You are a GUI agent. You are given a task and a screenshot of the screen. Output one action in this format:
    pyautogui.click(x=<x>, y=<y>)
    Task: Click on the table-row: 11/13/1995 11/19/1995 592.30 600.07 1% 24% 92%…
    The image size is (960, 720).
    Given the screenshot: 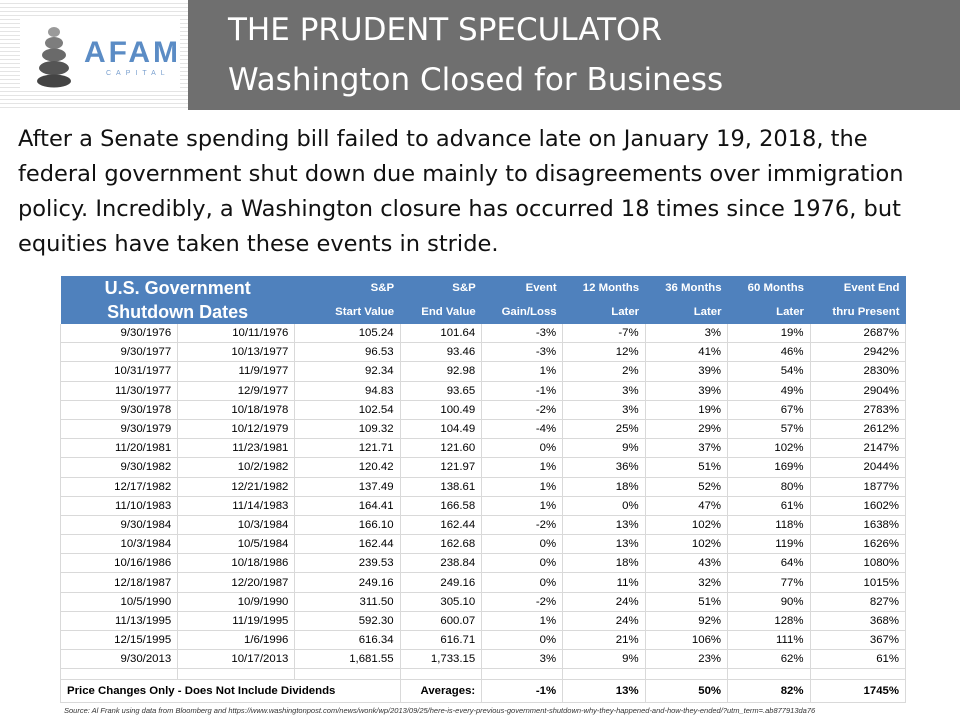 What is the action you would take?
    pyautogui.click(x=482, y=621)
    